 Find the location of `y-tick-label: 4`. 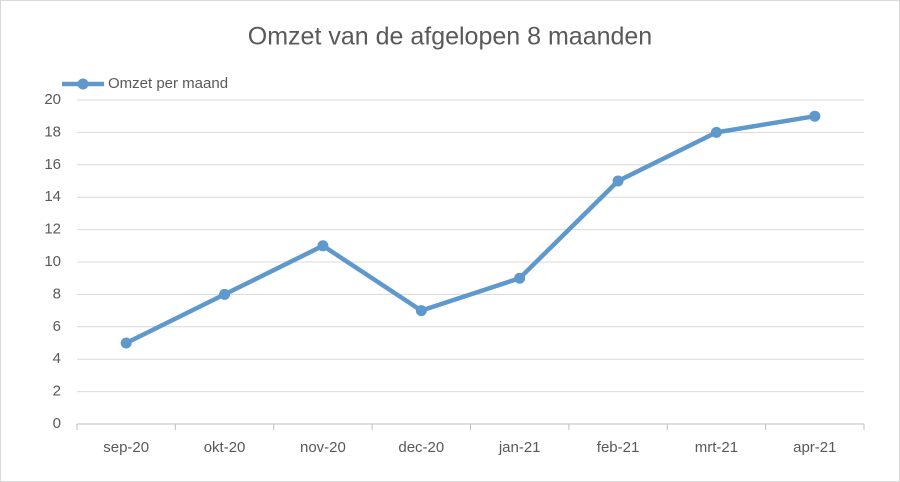

y-tick-label: 4 is located at coordinates (57, 358).